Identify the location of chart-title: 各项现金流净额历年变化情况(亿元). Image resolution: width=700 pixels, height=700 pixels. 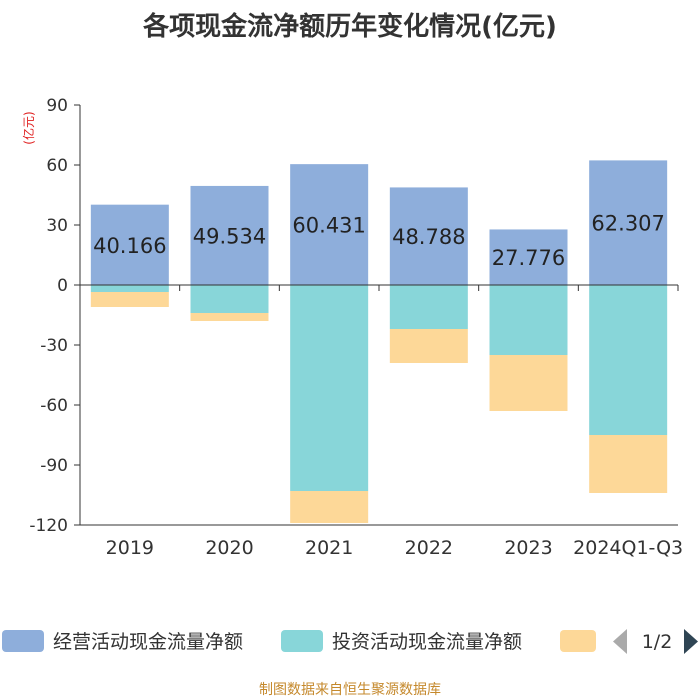
(350, 27).